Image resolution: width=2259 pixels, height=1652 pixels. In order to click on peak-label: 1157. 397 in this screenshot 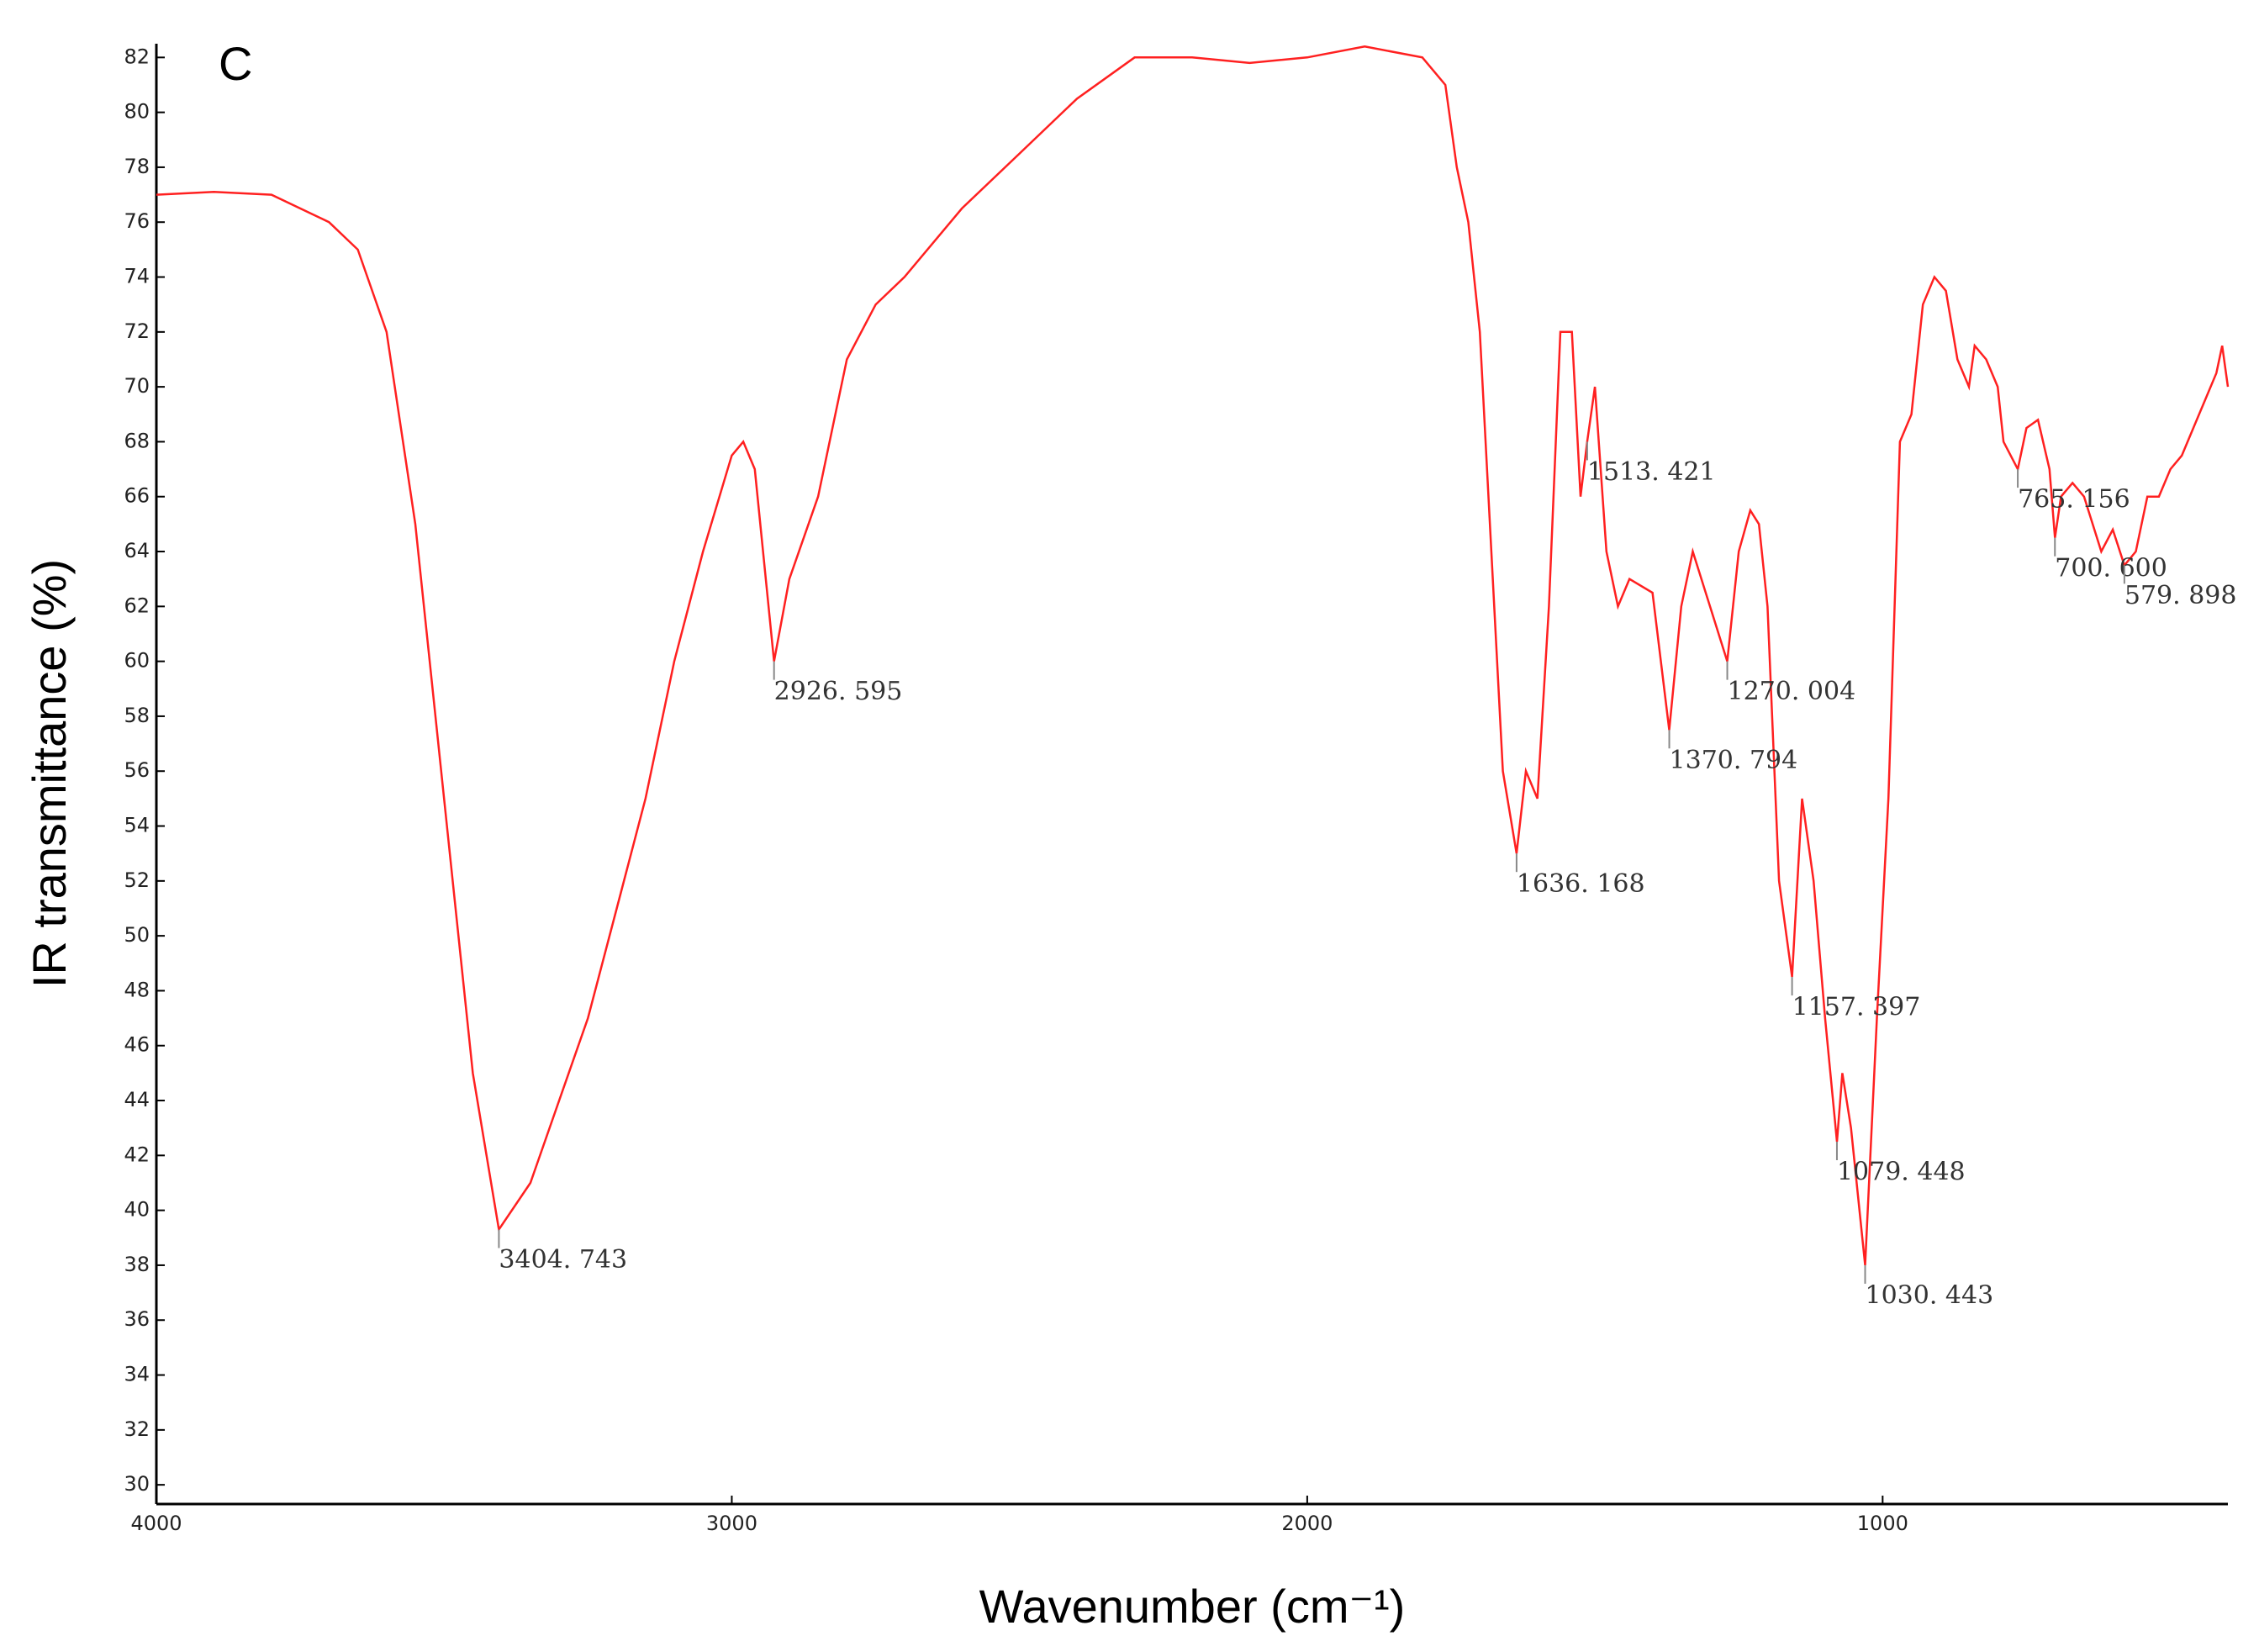, I will do `click(1856, 1007)`.